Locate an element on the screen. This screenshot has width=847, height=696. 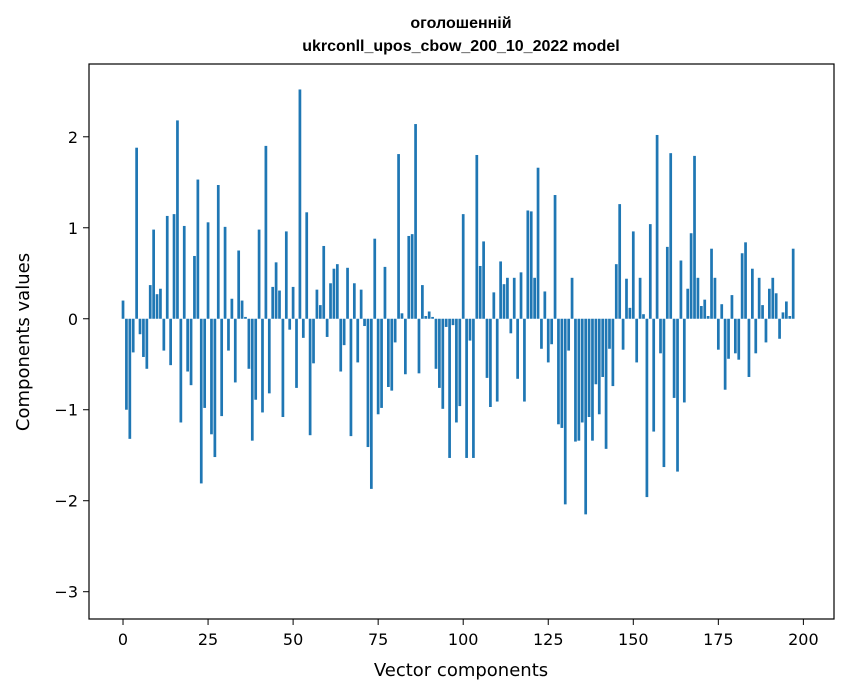
y-axis-label: Components values is located at coordinates (23, 342).